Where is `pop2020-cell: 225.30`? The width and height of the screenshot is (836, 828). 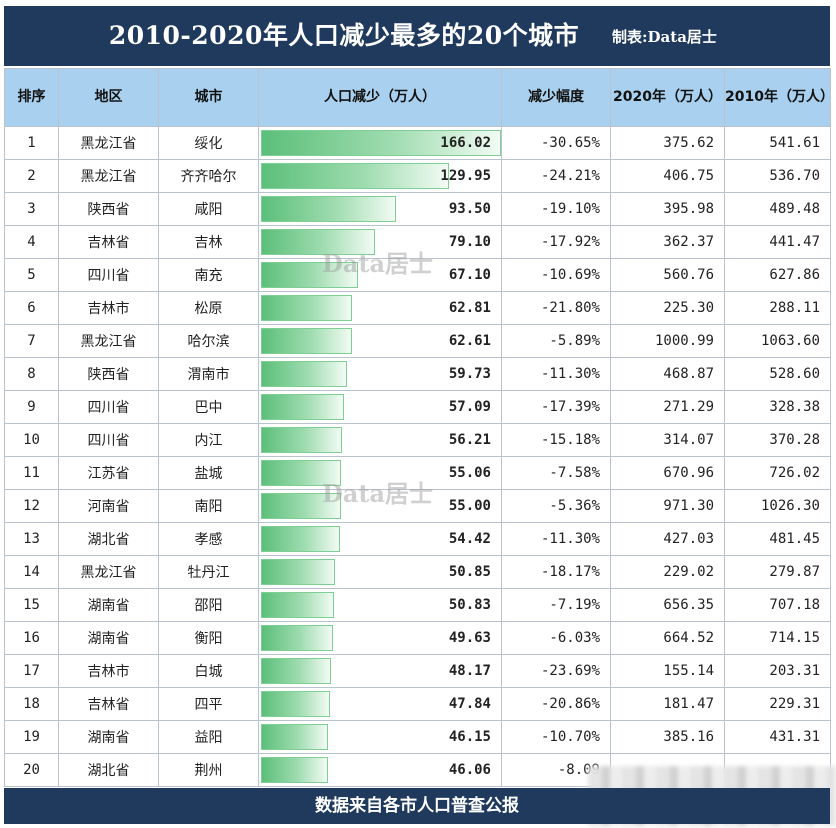
pop2020-cell: 225.30 is located at coordinates (667, 308).